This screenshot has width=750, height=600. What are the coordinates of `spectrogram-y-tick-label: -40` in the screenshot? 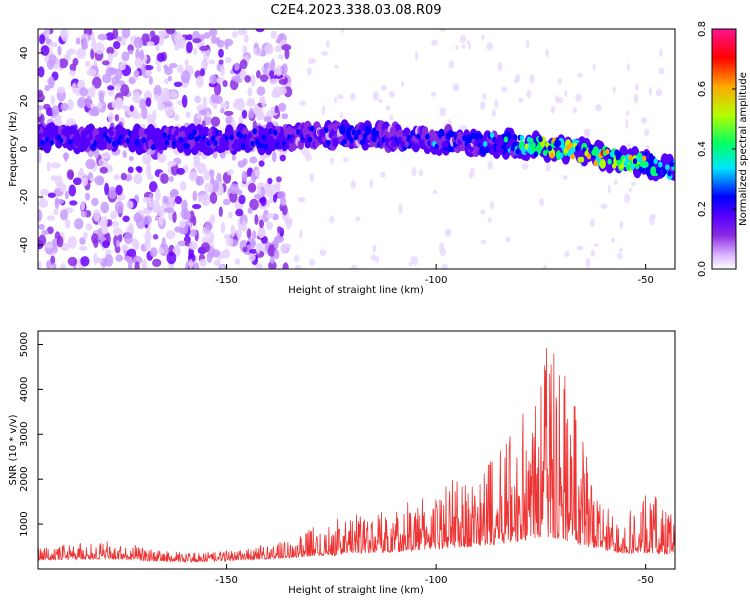 It's located at (24, 245).